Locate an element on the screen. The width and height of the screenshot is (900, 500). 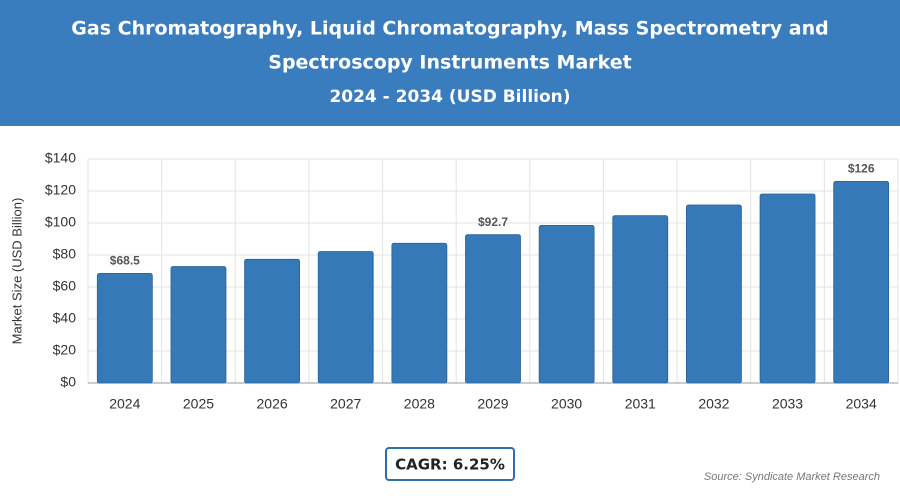
data-label: $92.7 is located at coordinates (493, 222).